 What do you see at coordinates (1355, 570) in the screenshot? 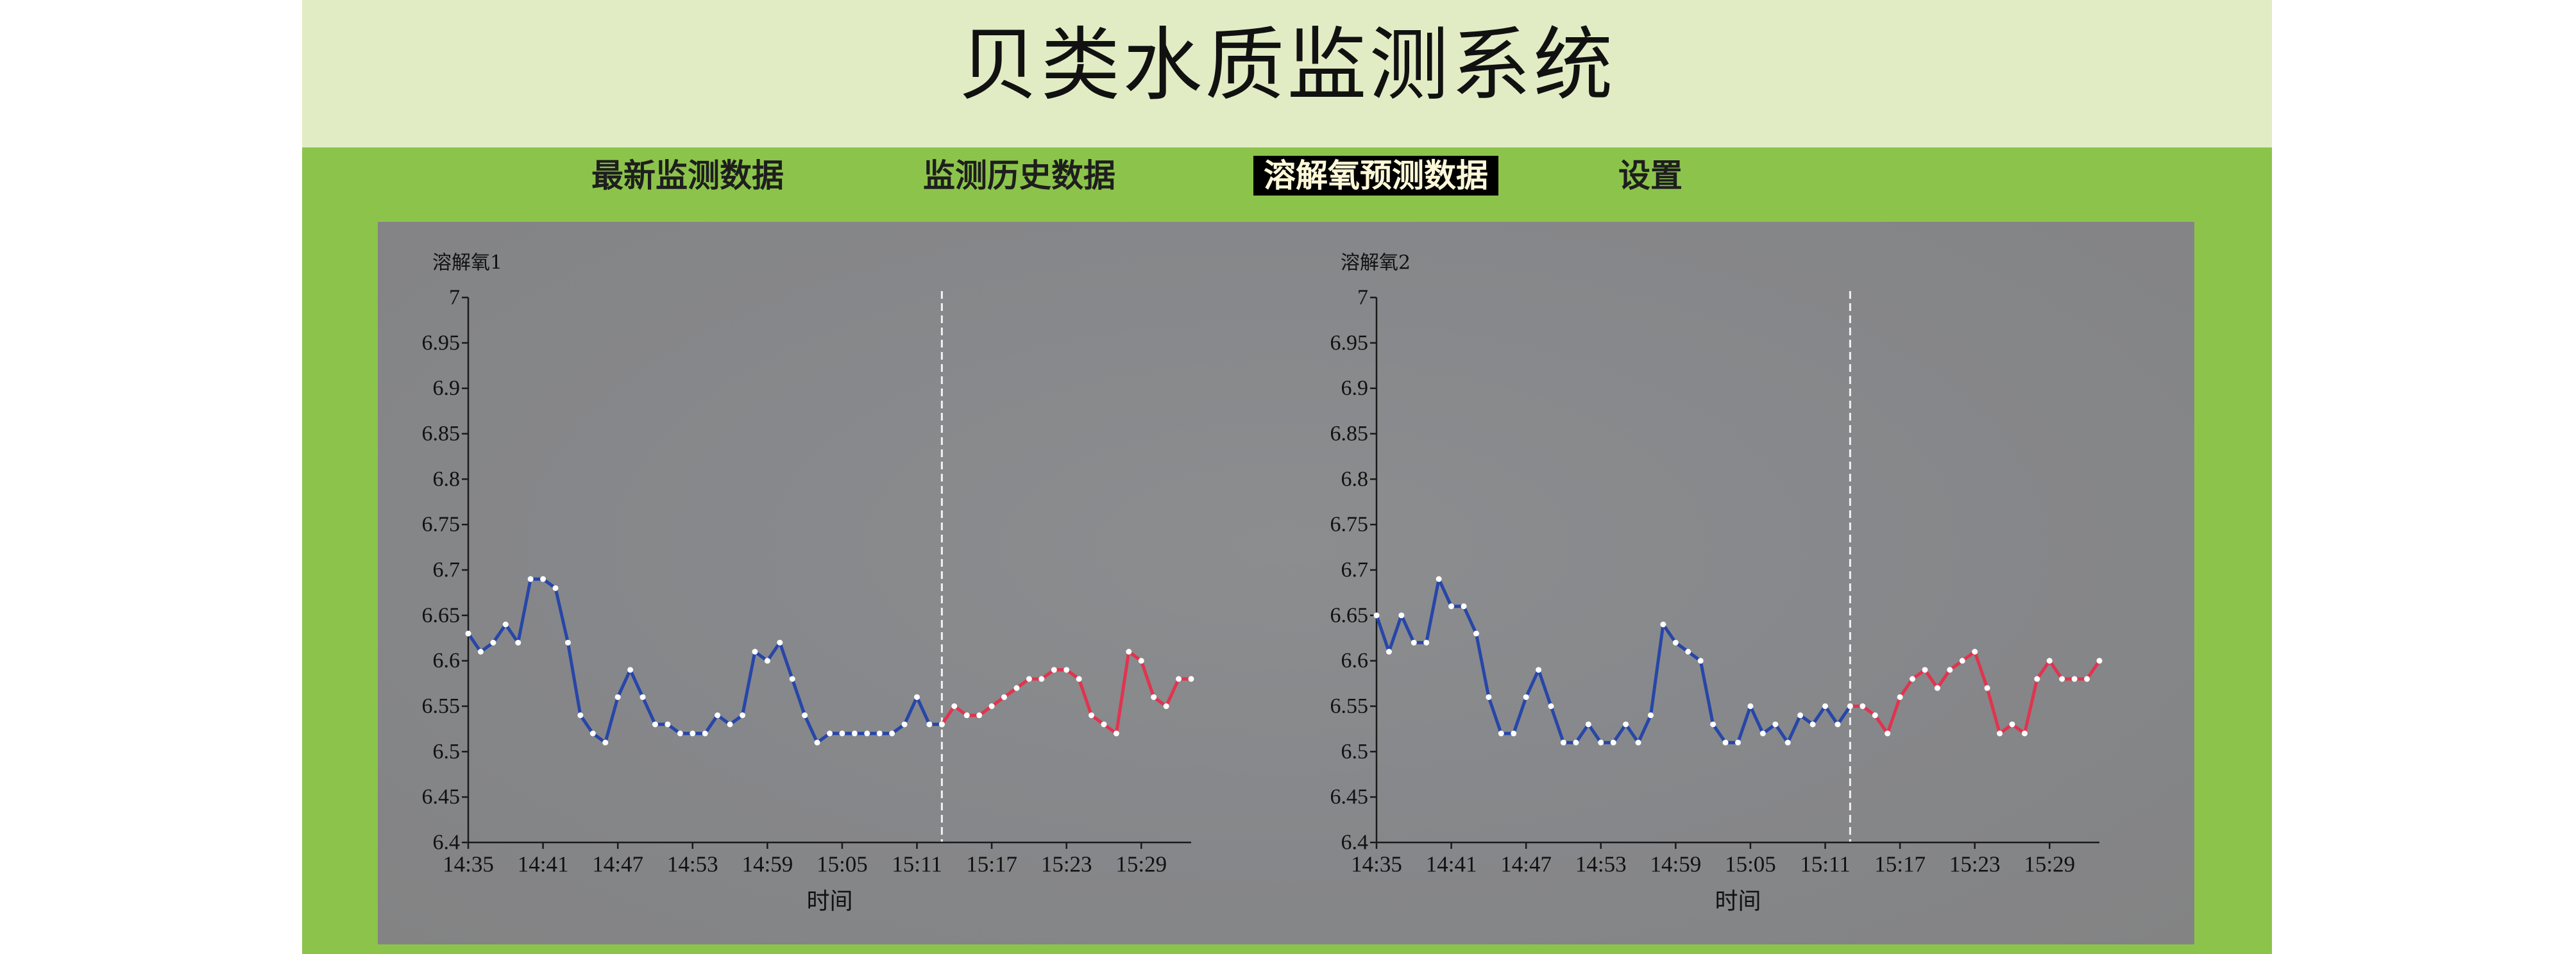
I see `chart-2-y-tick-label: 6.7` at bounding box center [1355, 570].